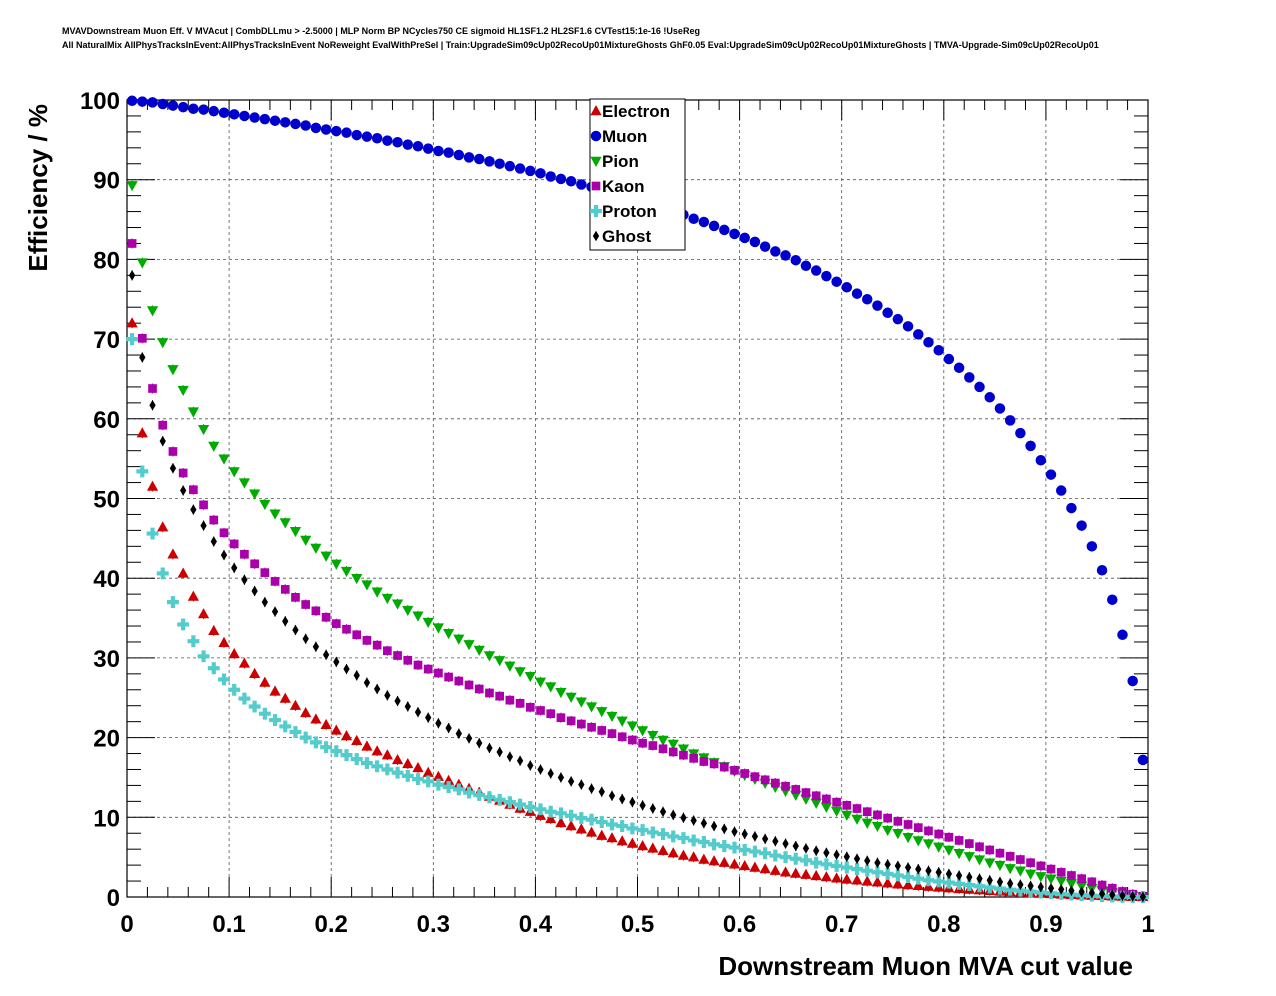 The image size is (1276, 996). What do you see at coordinates (106, 500) in the screenshot?
I see `y-tick-label: 50` at bounding box center [106, 500].